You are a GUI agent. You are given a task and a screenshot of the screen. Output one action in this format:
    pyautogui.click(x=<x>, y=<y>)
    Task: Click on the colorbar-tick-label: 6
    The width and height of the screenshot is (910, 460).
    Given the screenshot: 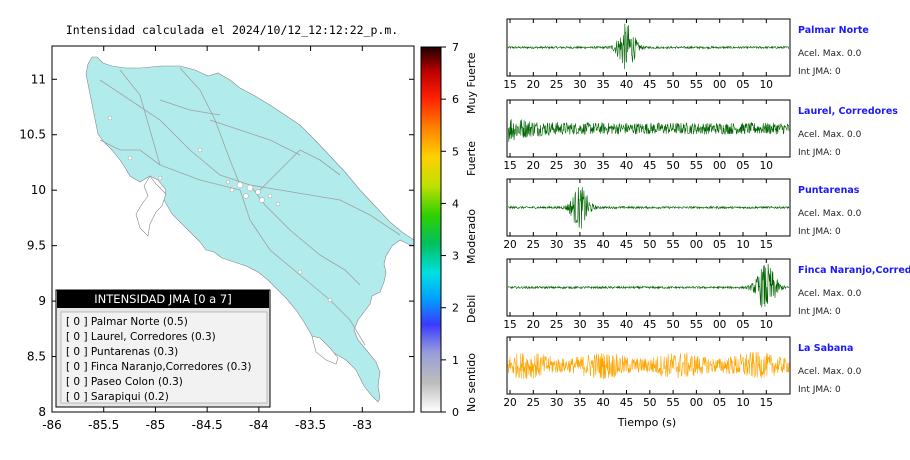 What is the action you would take?
    pyautogui.click(x=455, y=99)
    